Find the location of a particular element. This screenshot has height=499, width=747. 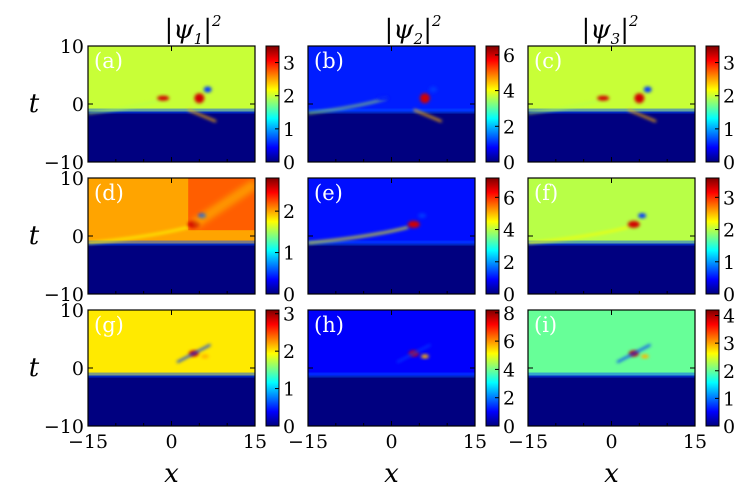

wake is located at coordinates (223, 204).